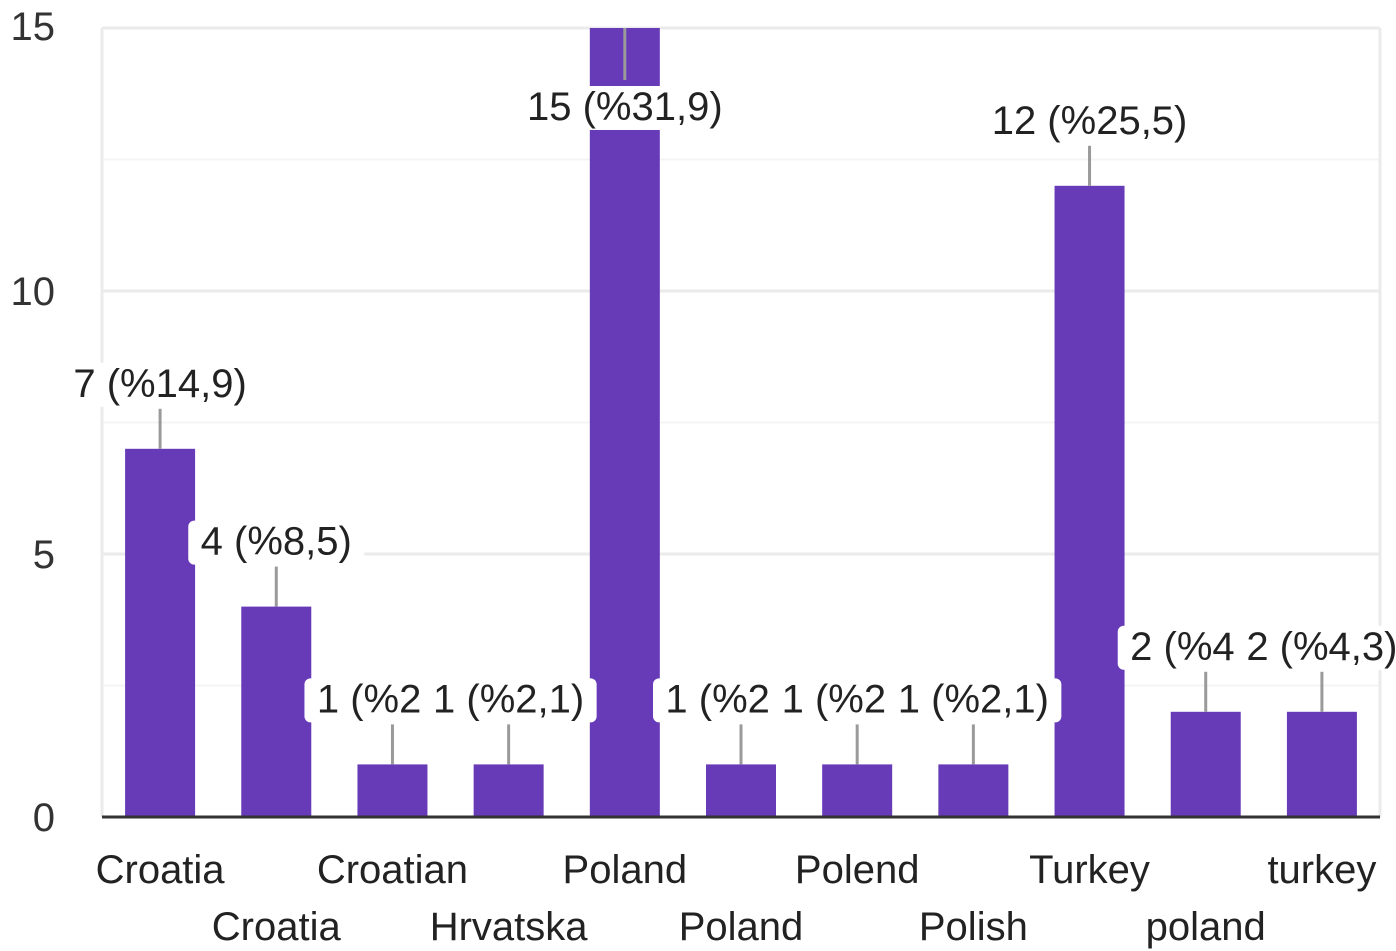  Describe the element at coordinates (973, 927) in the screenshot. I see `x-tick-label: Polish` at that location.